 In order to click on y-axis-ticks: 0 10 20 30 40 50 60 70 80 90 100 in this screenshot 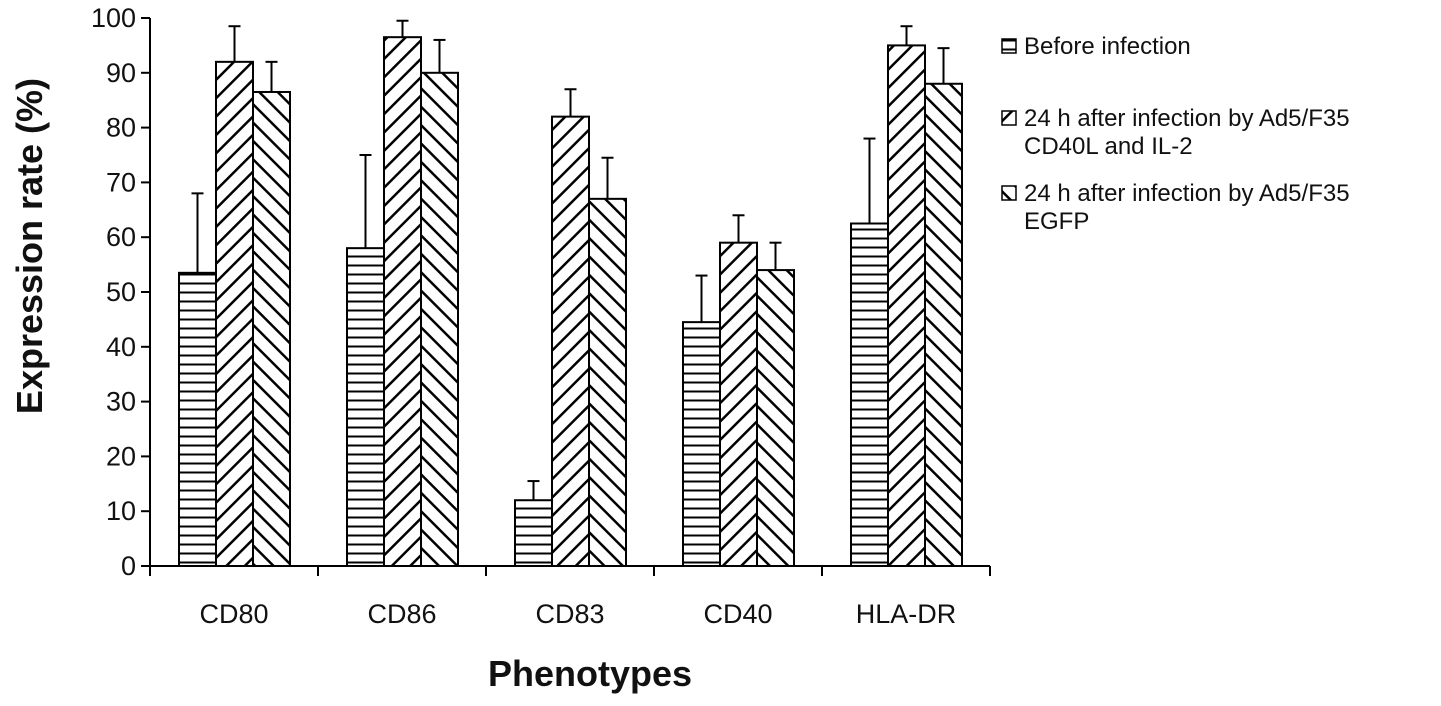, I will do `click(120, 292)`.